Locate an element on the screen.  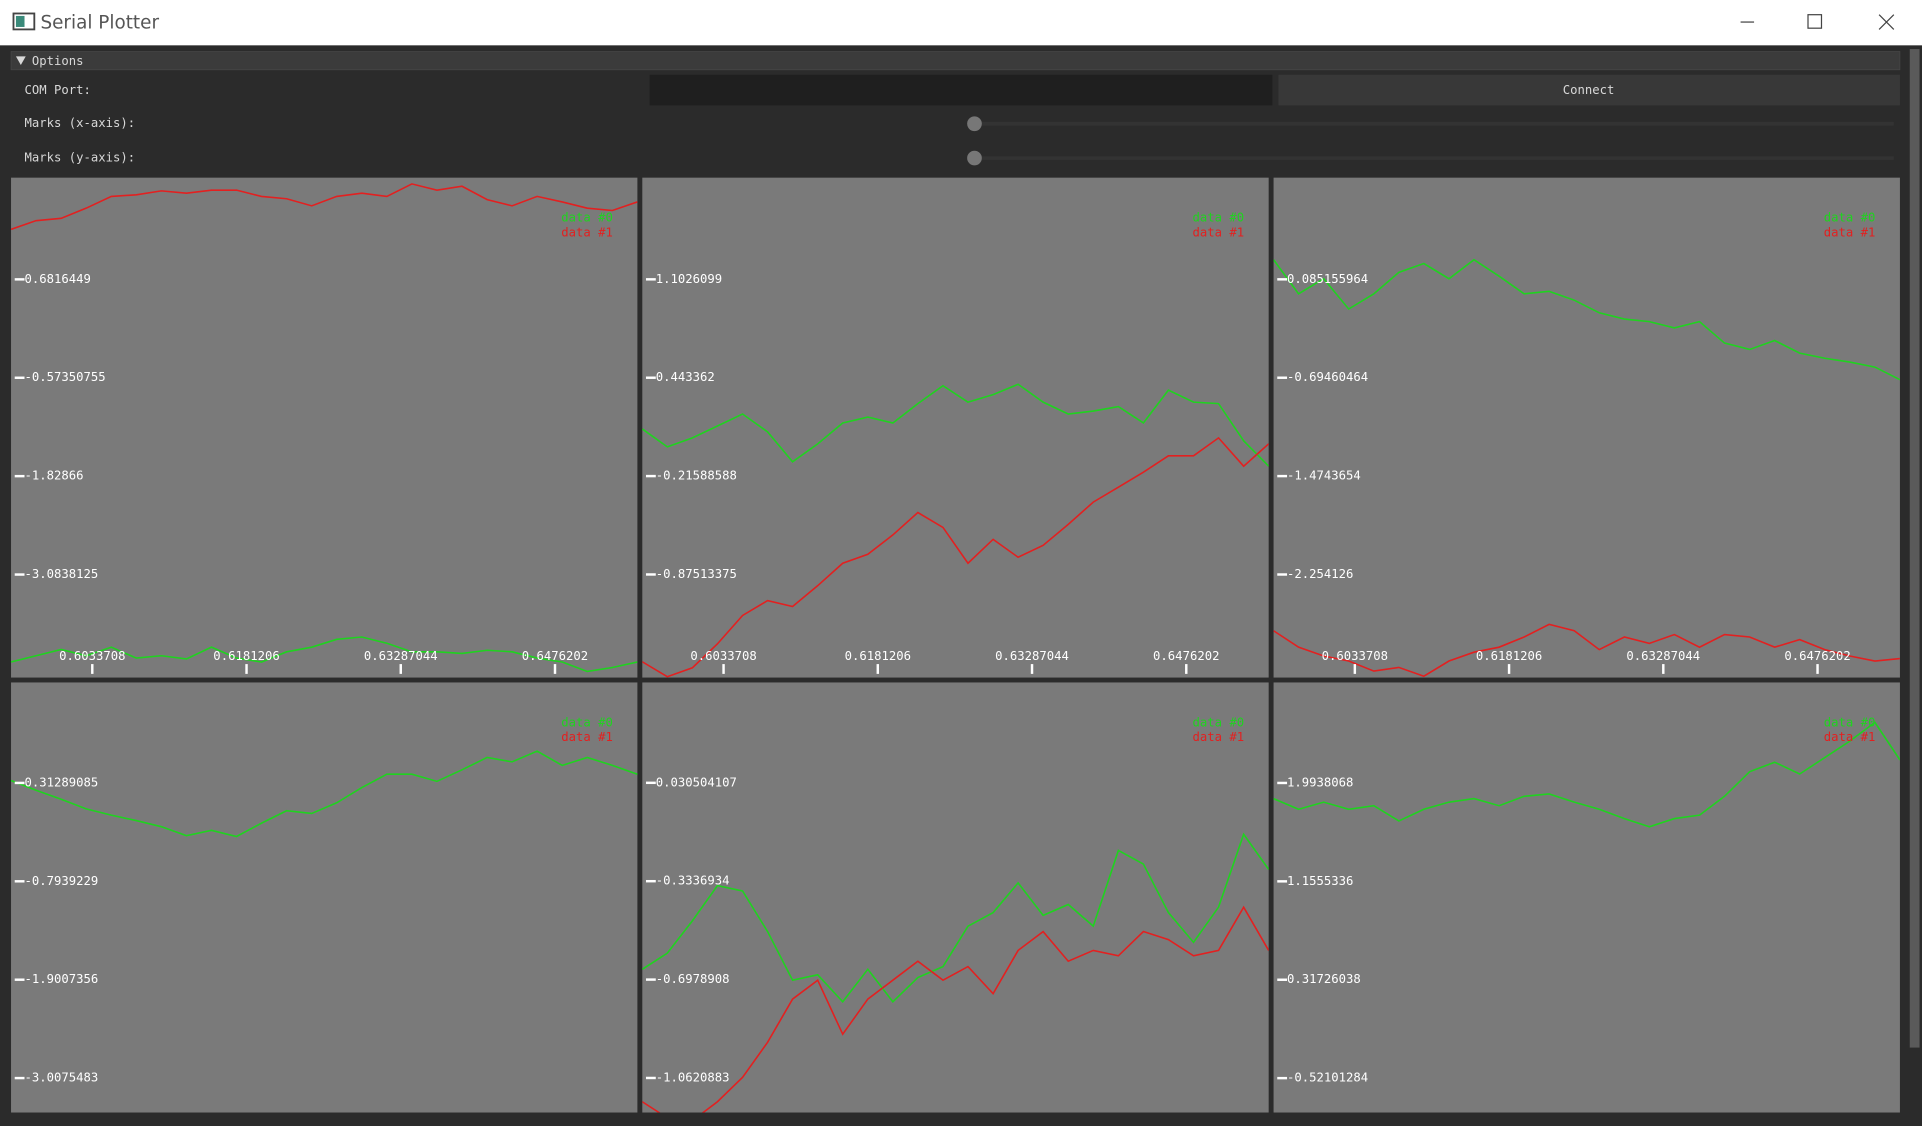
y-tick-label: 0.31726038 is located at coordinates (1324, 979).